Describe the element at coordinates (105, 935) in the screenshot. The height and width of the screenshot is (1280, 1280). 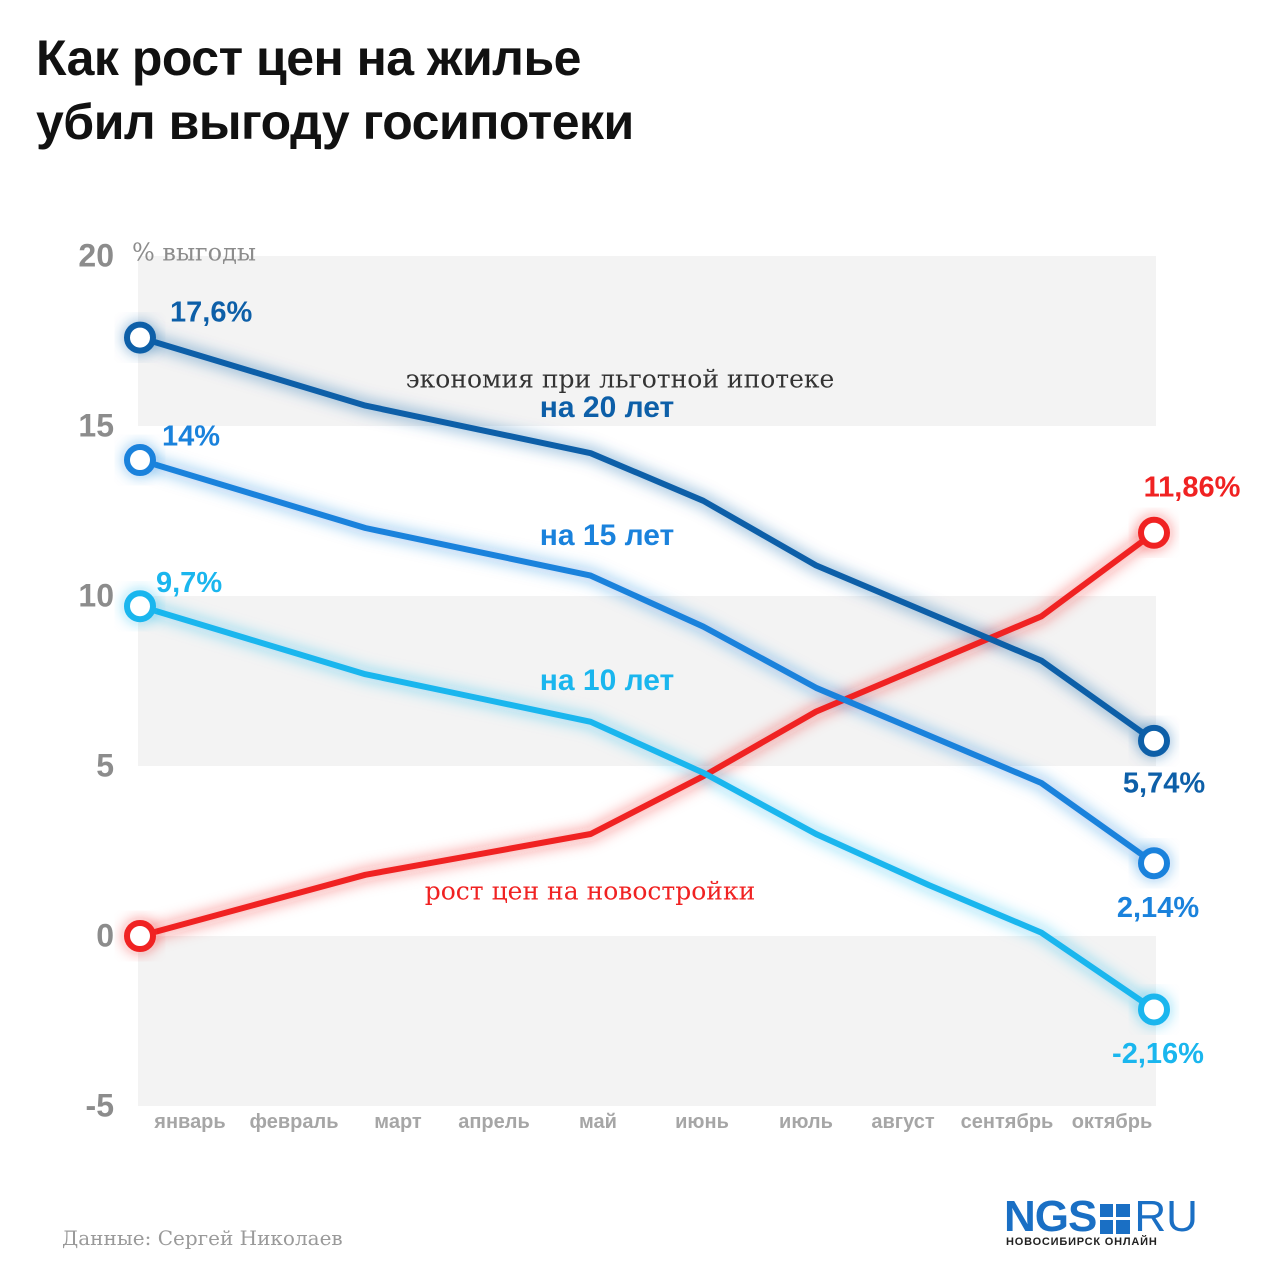
I see `y-tick-label: 0` at that location.